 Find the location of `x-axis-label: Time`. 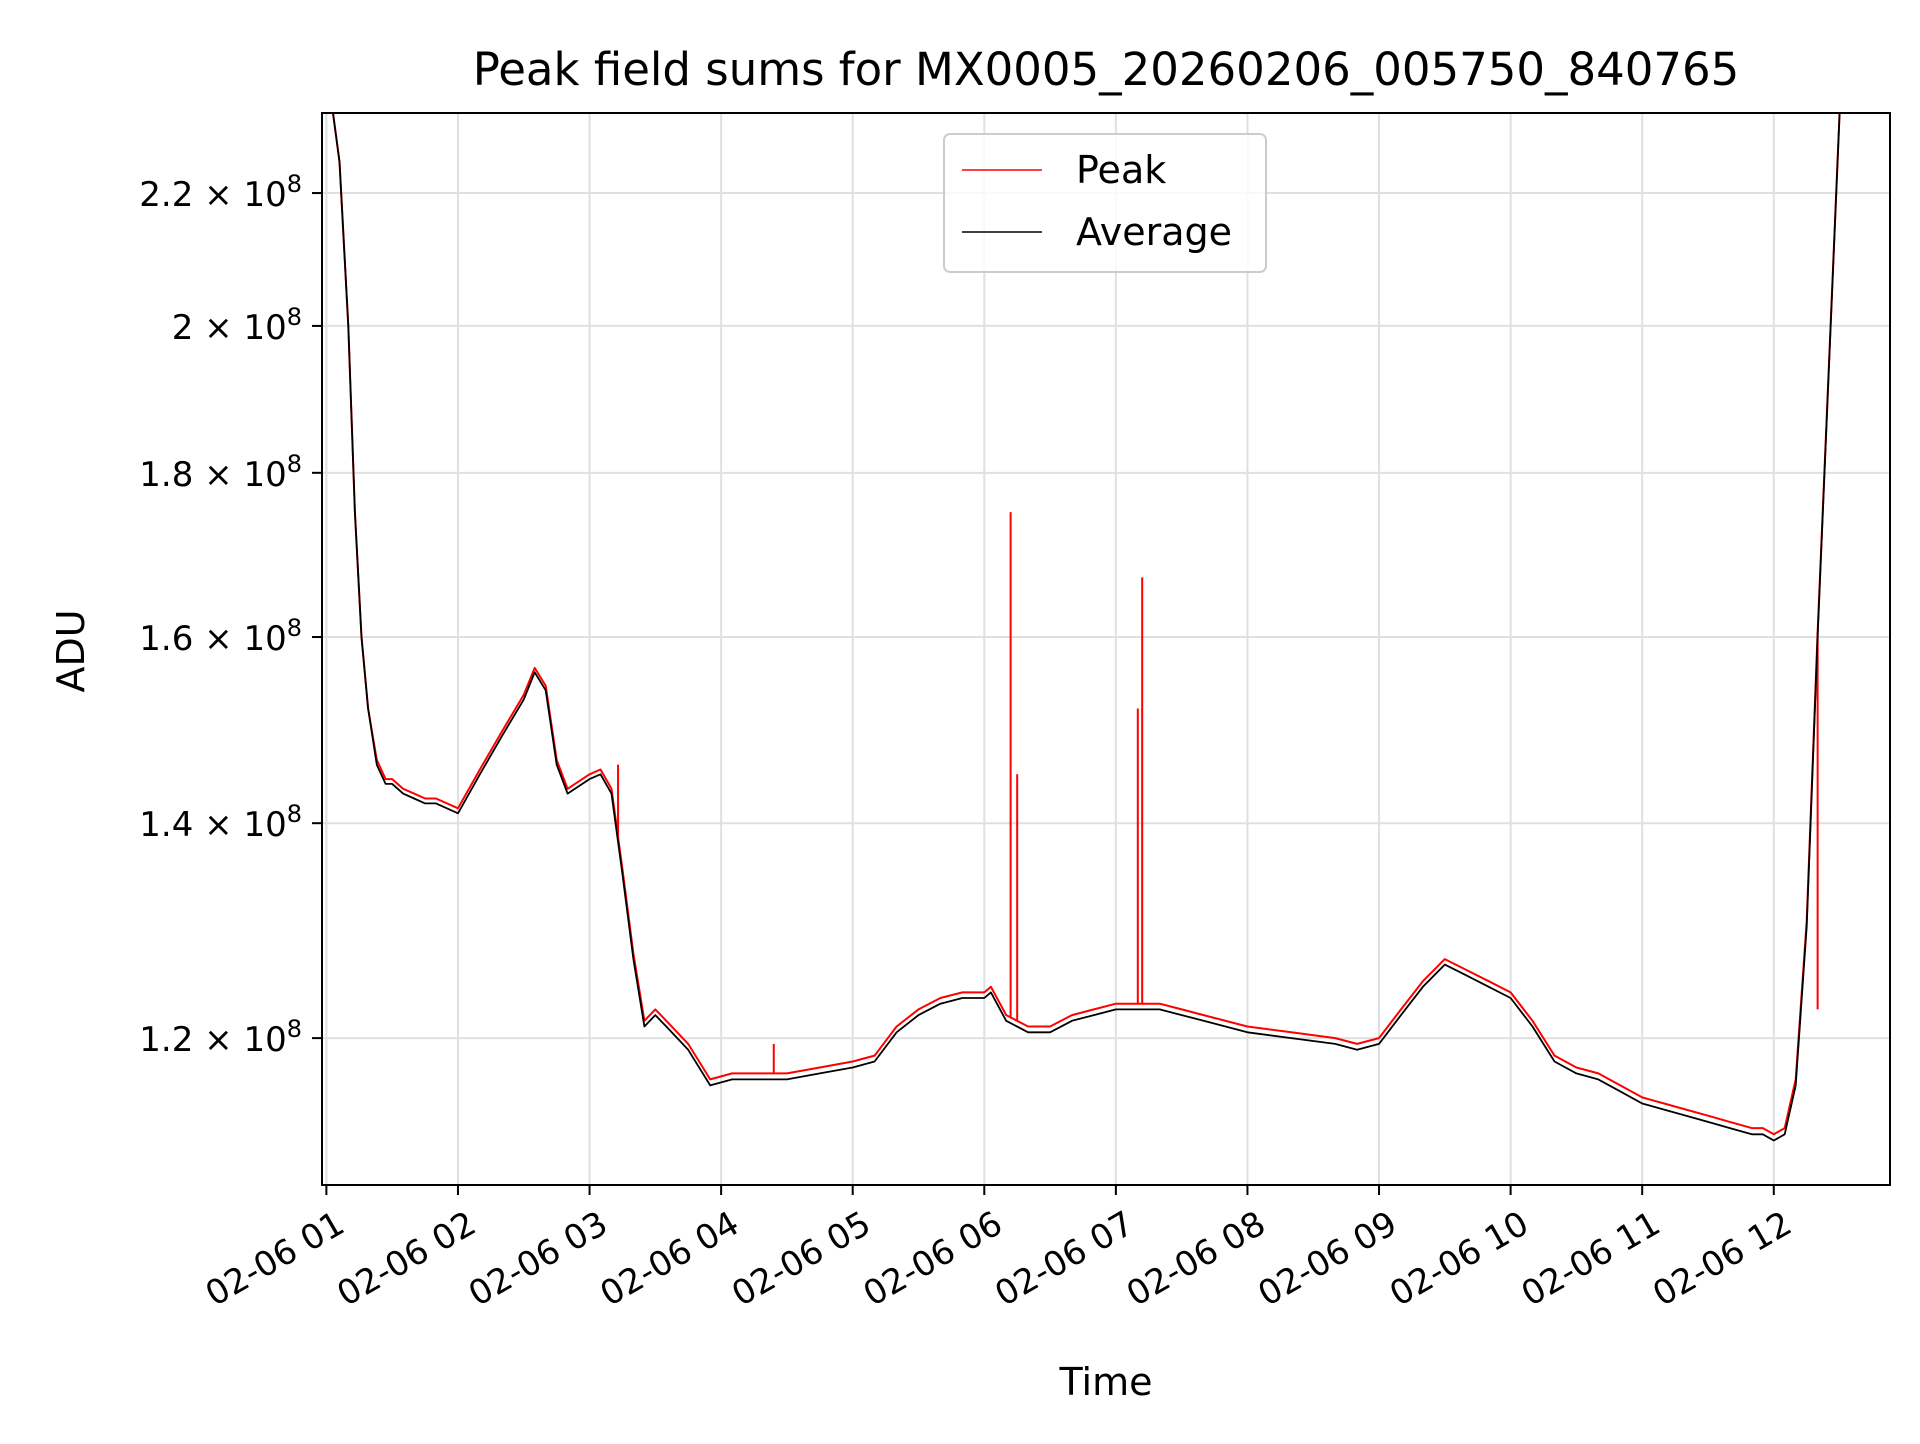

x-axis-label: Time is located at coordinates (1106, 1382).